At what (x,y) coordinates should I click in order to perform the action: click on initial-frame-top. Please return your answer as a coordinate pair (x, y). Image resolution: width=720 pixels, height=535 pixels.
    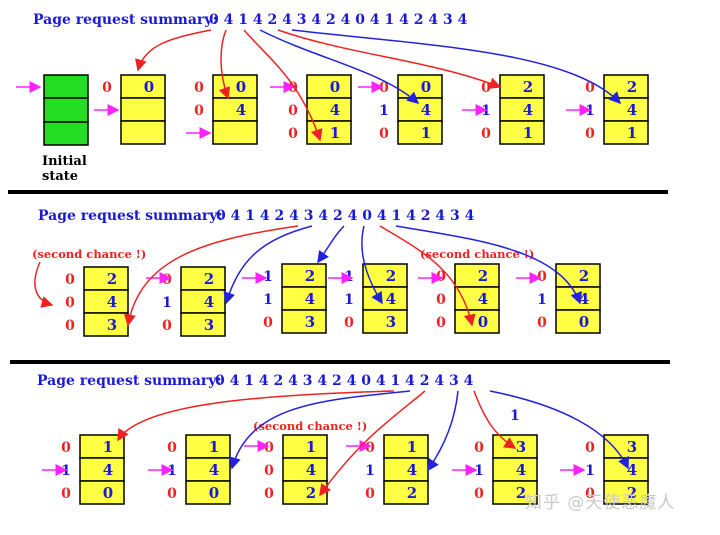
    Looking at the image, I should click on (66, 86).